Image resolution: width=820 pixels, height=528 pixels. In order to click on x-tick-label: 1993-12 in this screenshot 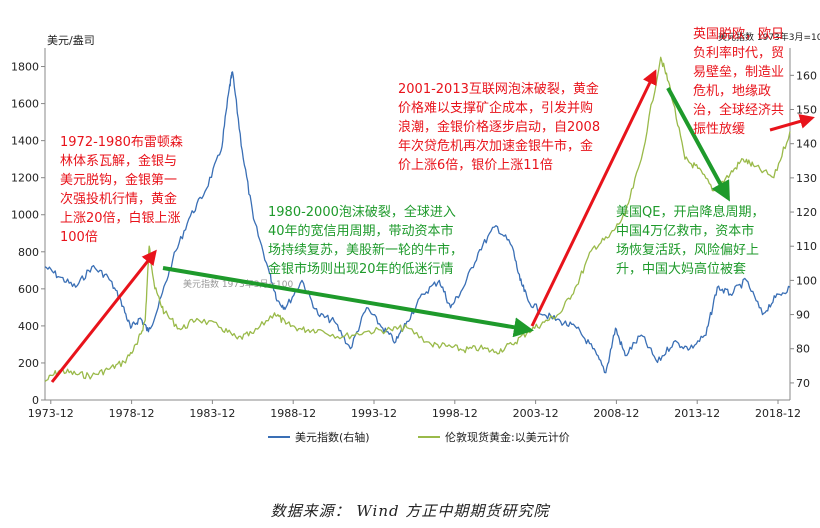, I will do `click(374, 413)`.